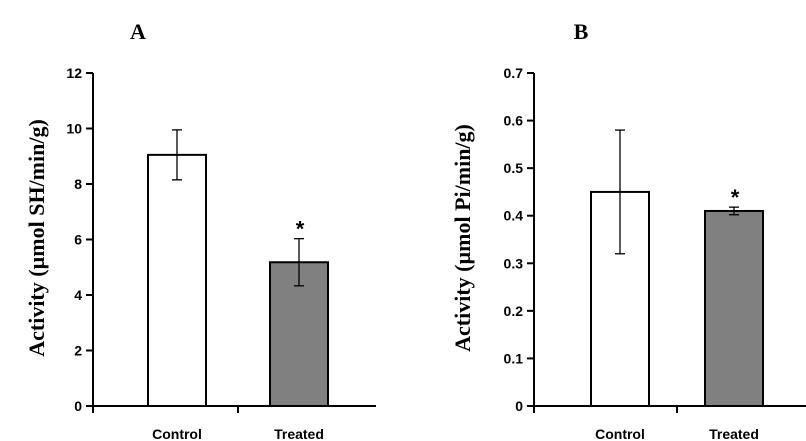 This screenshot has width=806, height=441. I want to click on y-tick-label: 8, so click(78, 184).